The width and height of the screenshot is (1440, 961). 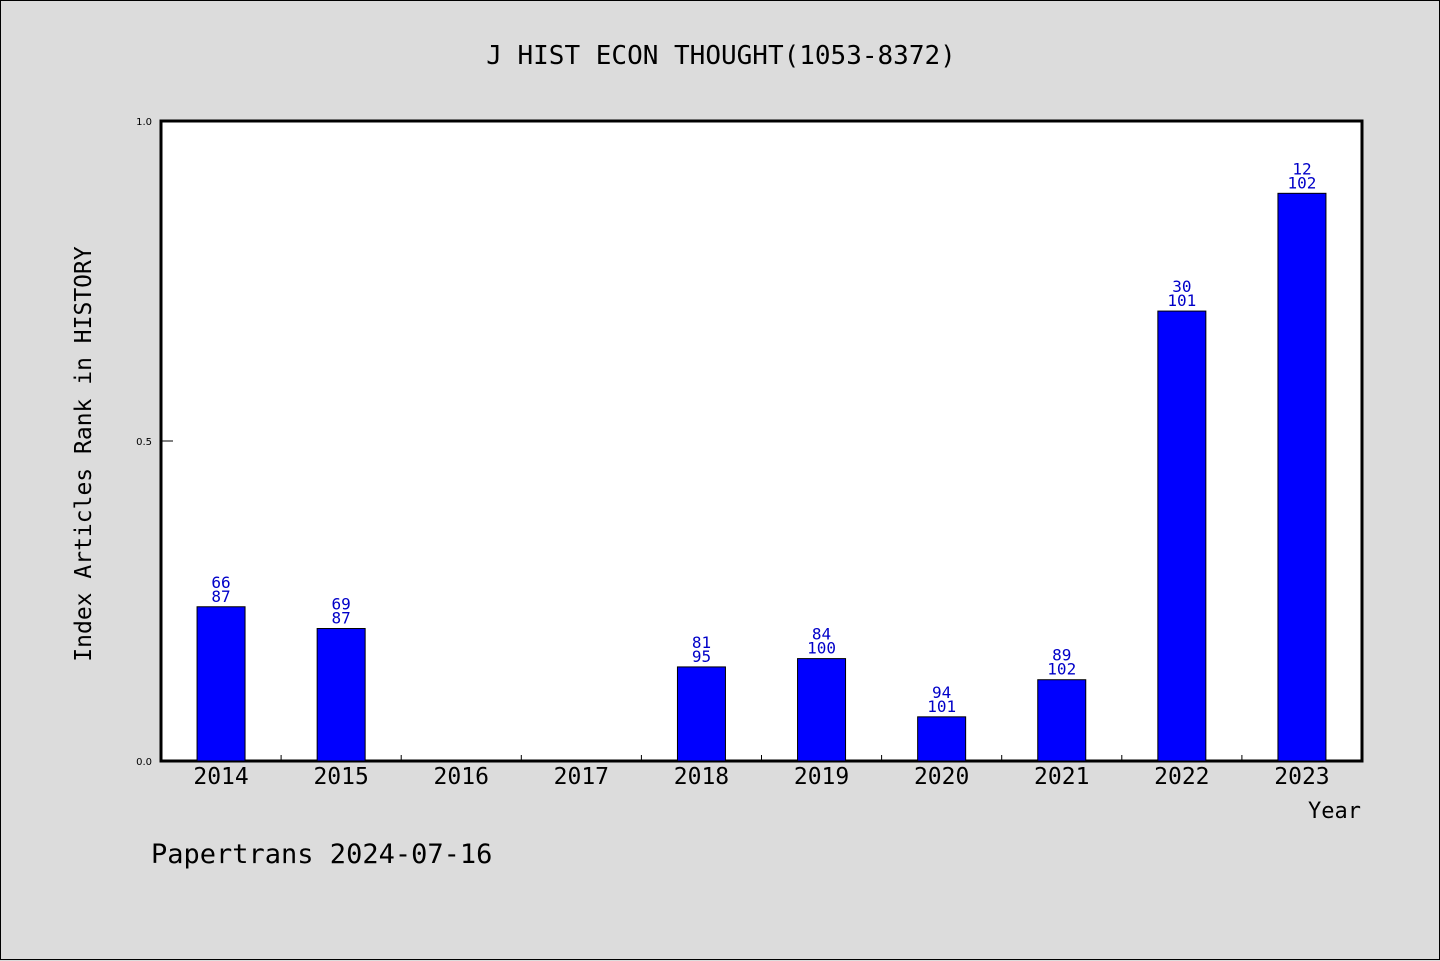 What do you see at coordinates (321, 854) in the screenshot?
I see `footer-credit: Papertrans 2024-07-16` at bounding box center [321, 854].